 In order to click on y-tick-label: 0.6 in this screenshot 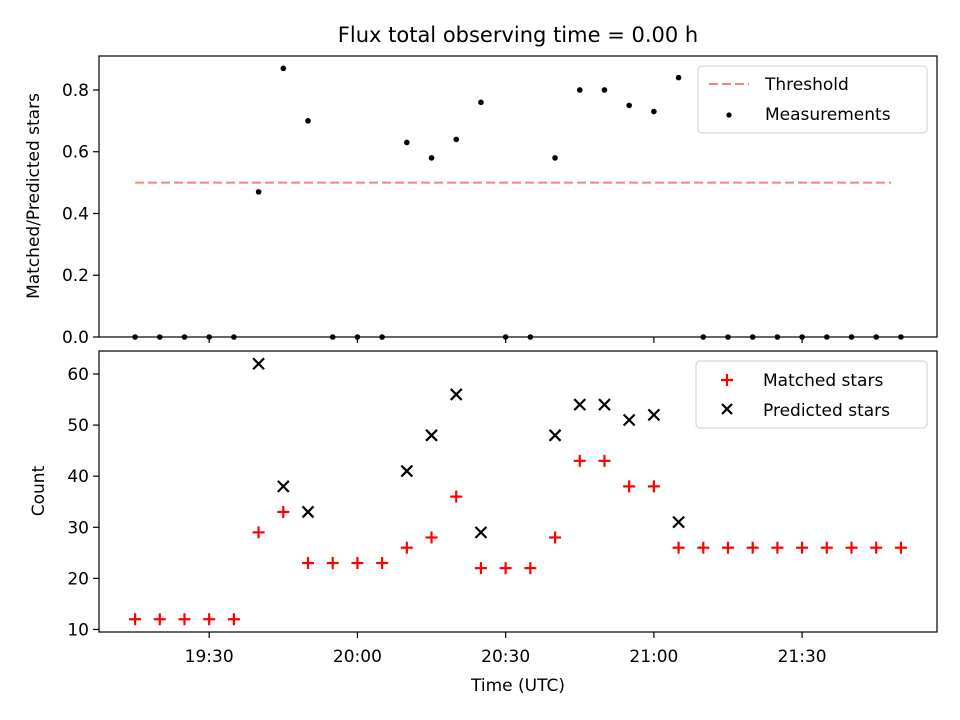, I will do `click(75, 153)`.